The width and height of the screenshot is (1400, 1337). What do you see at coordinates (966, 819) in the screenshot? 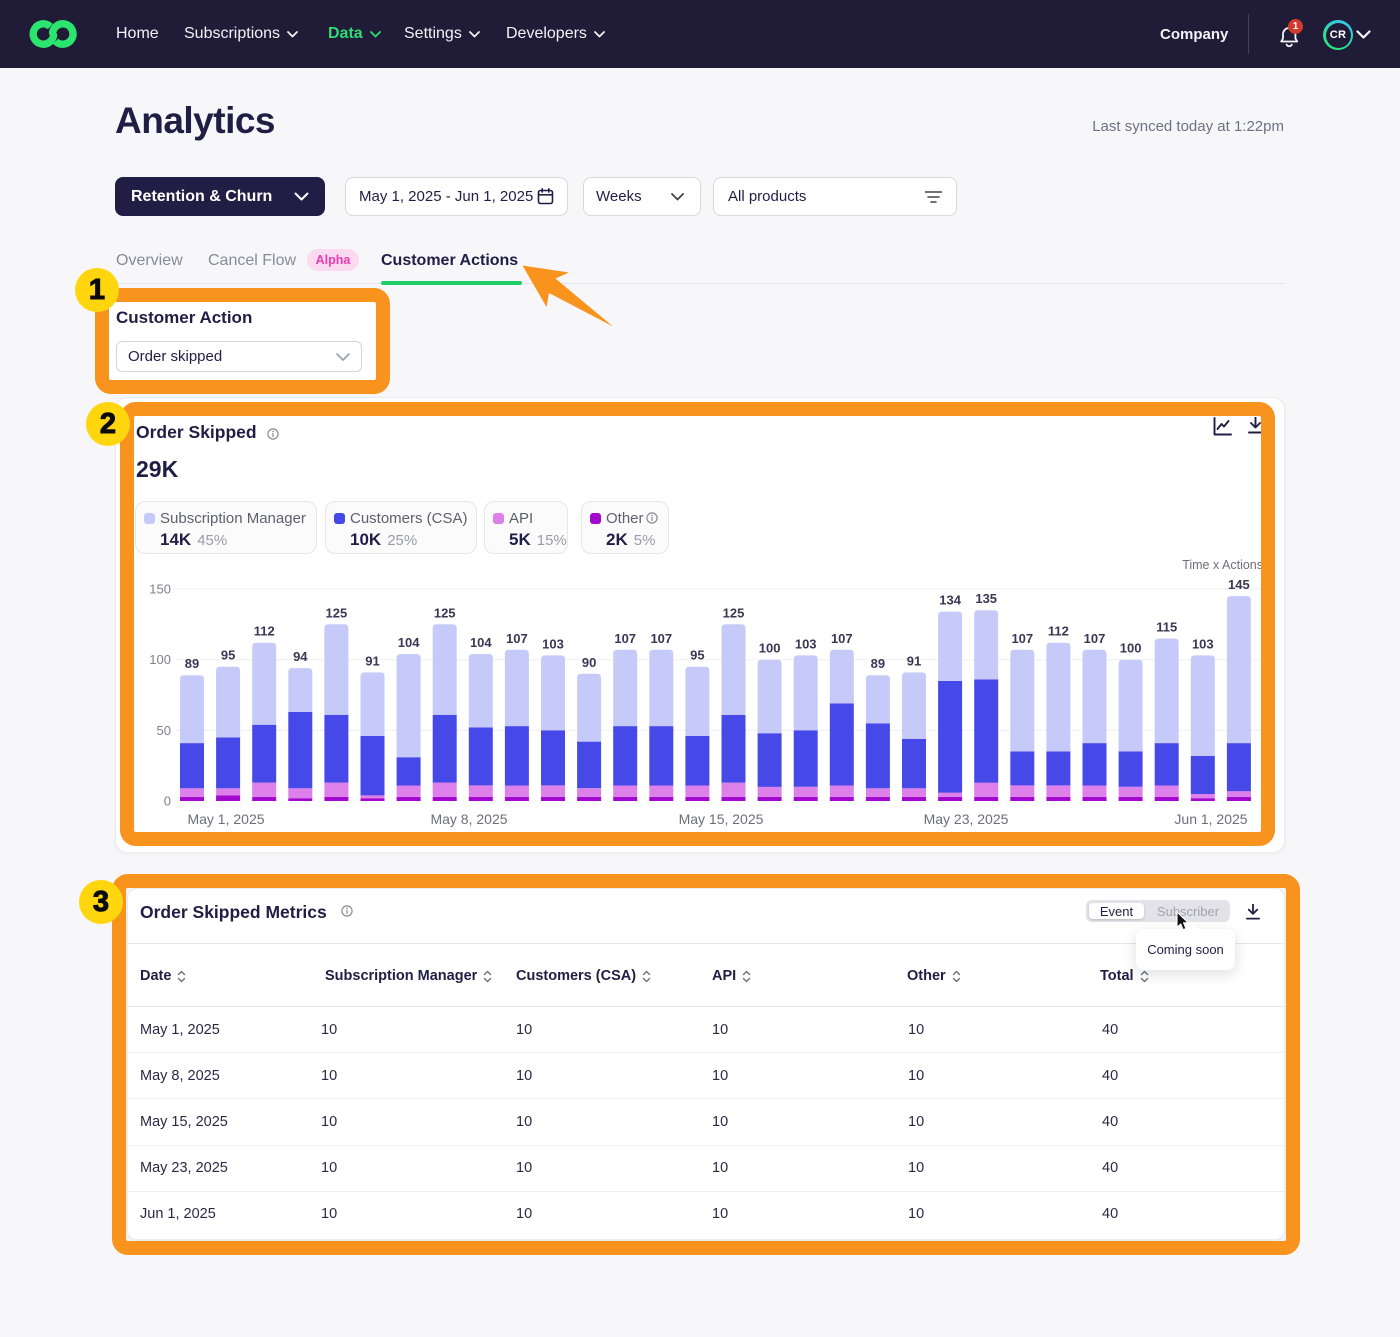
I see `svg-text: May 23, 2025` at bounding box center [966, 819].